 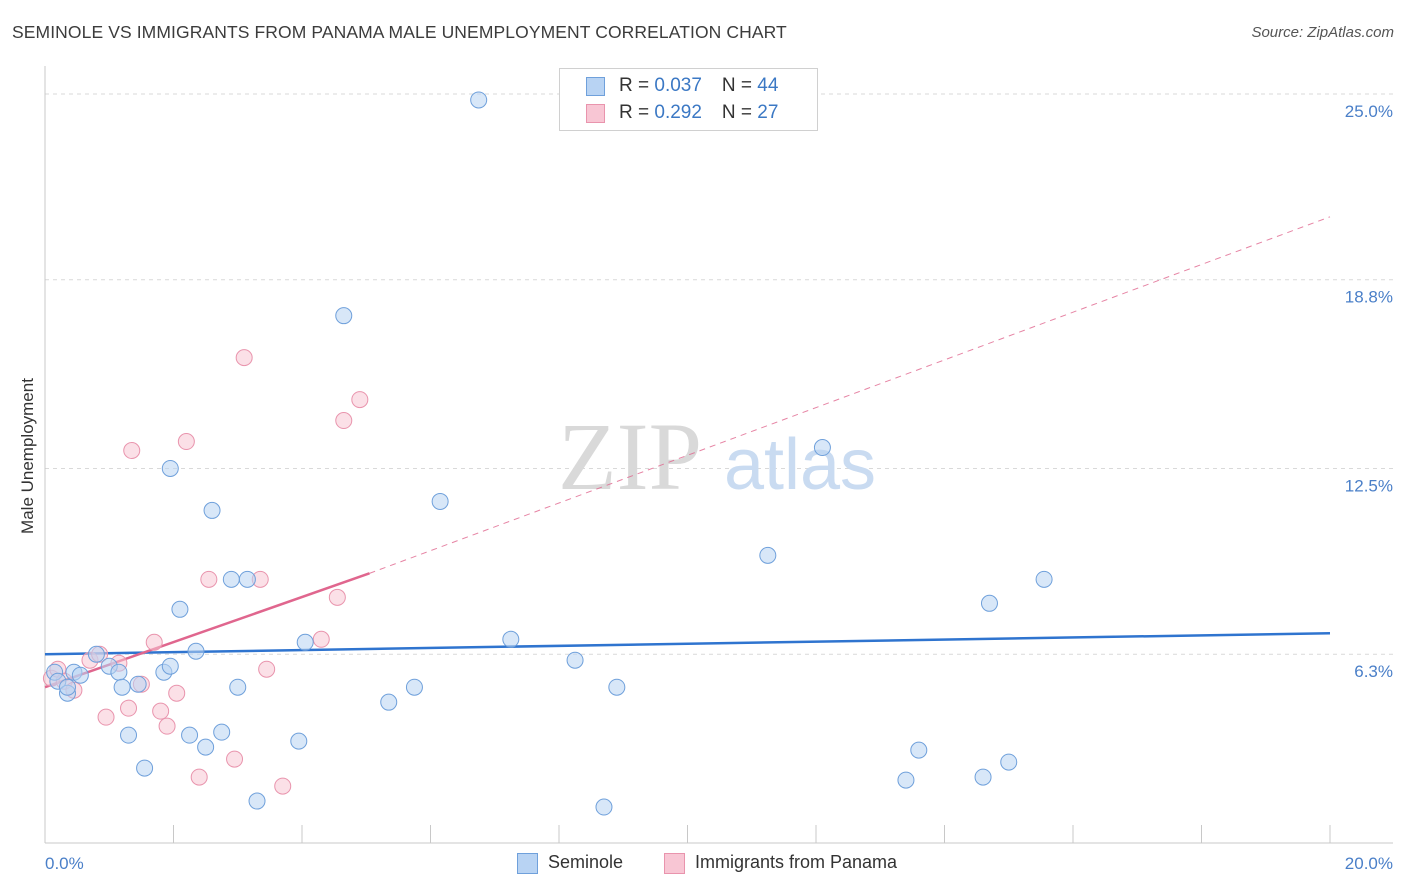 What do you see at coordinates (768, 112) in the screenshot?
I see `legend-n-value-panama: 27` at bounding box center [768, 112].